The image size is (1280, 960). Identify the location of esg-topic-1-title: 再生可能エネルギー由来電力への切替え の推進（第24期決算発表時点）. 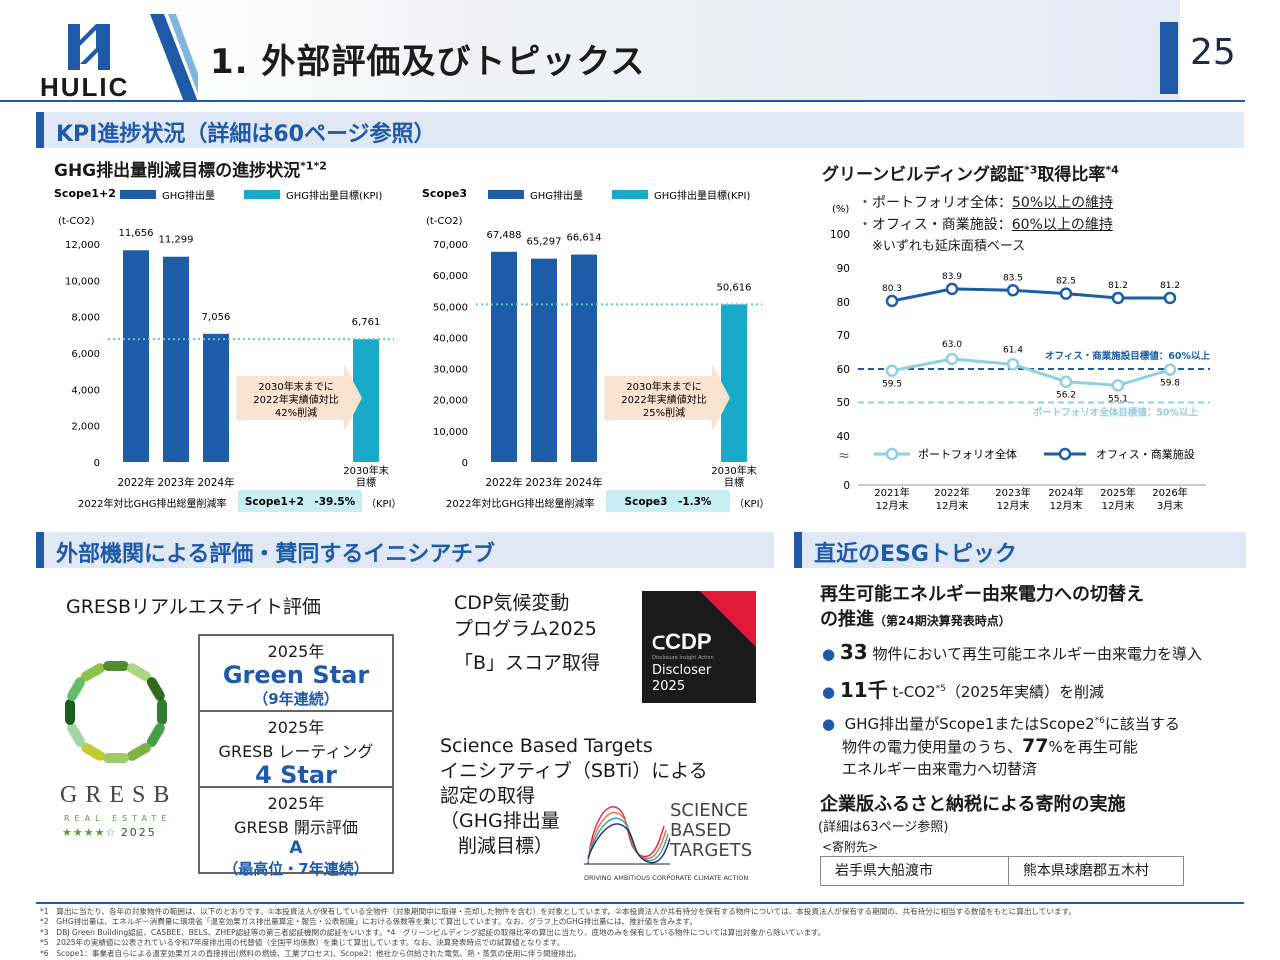
(982, 608).